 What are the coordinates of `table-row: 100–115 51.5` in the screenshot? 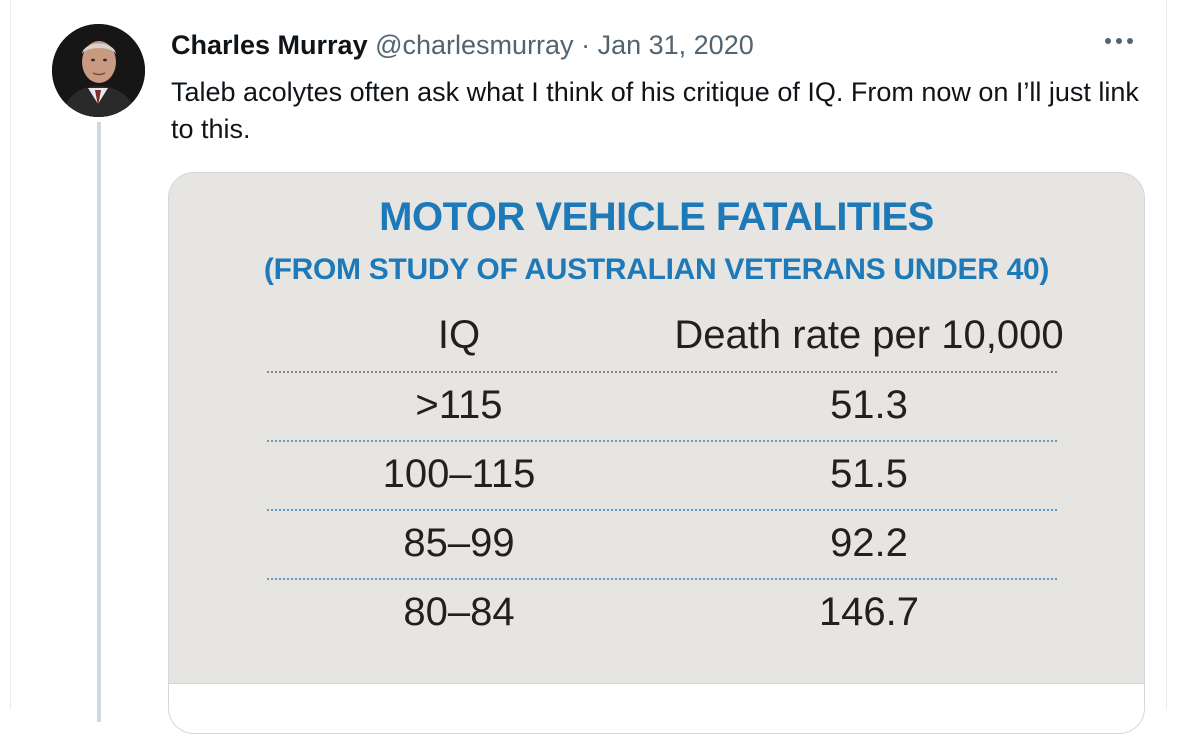 It's located at (656, 474).